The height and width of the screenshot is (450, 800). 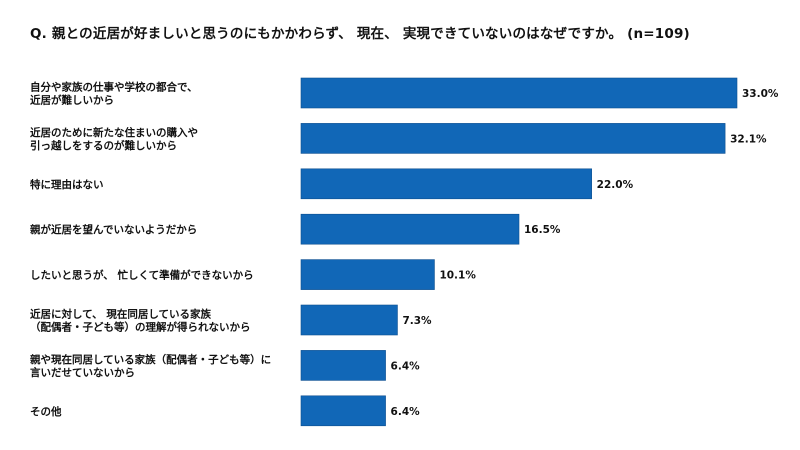 What do you see at coordinates (406, 366) in the screenshot?
I see `value-label-7: 6.4%` at bounding box center [406, 366].